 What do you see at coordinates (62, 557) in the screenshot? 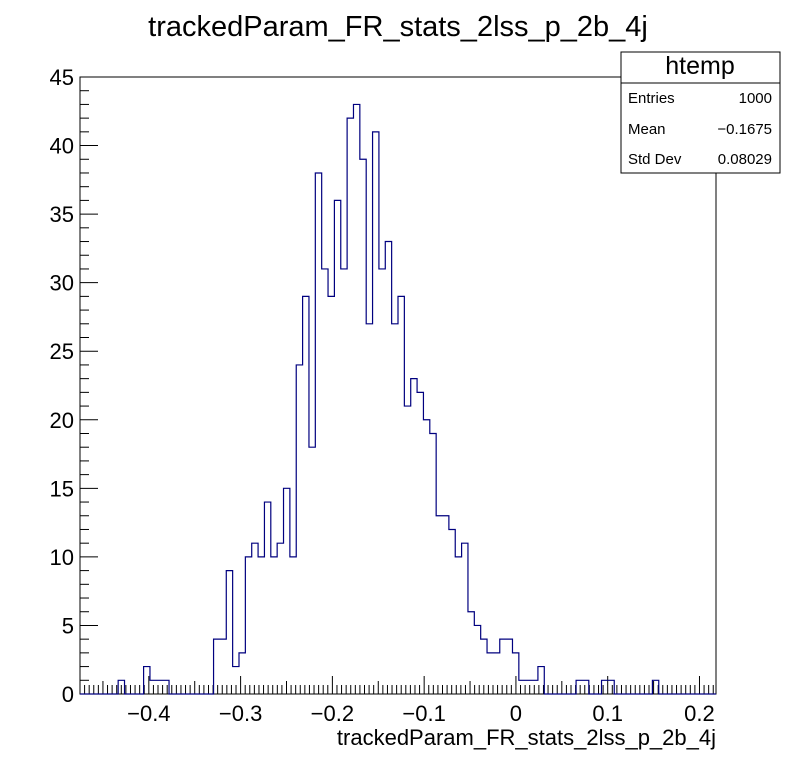
I see `y-tick-label: 10` at bounding box center [62, 557].